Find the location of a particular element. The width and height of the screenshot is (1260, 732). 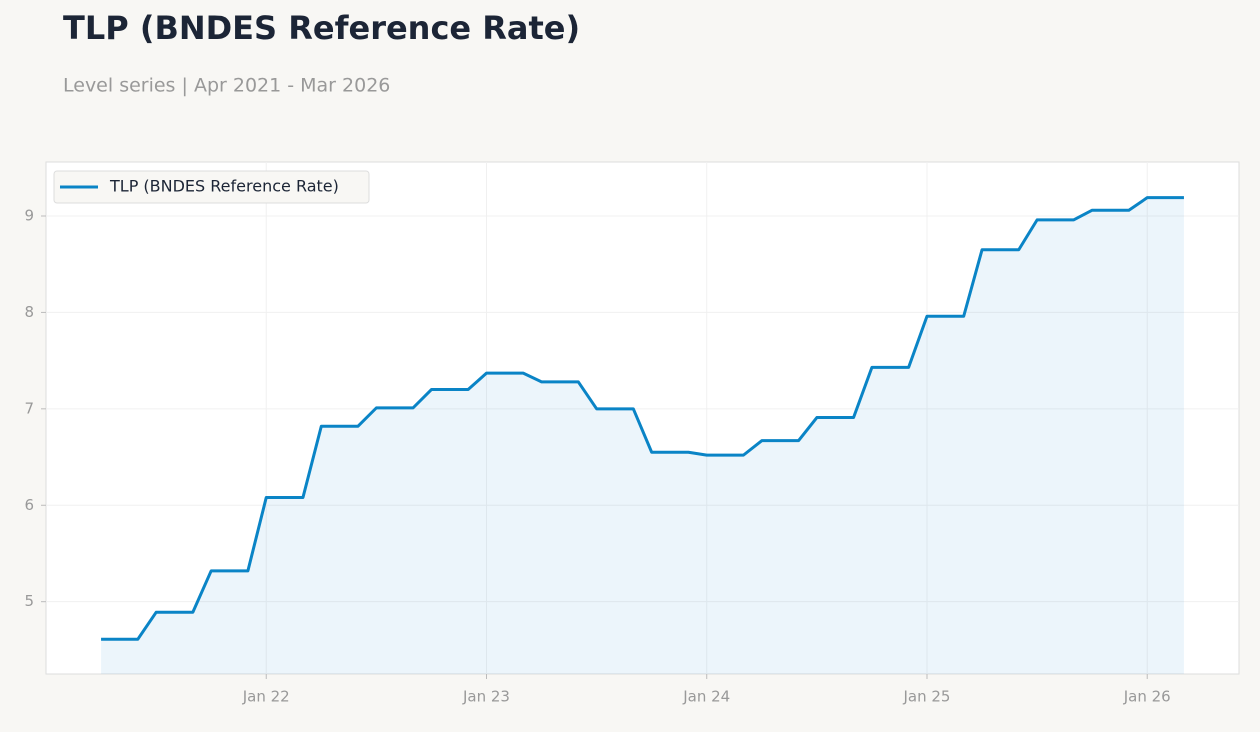

y-tick-label: 6 is located at coordinates (29, 505).